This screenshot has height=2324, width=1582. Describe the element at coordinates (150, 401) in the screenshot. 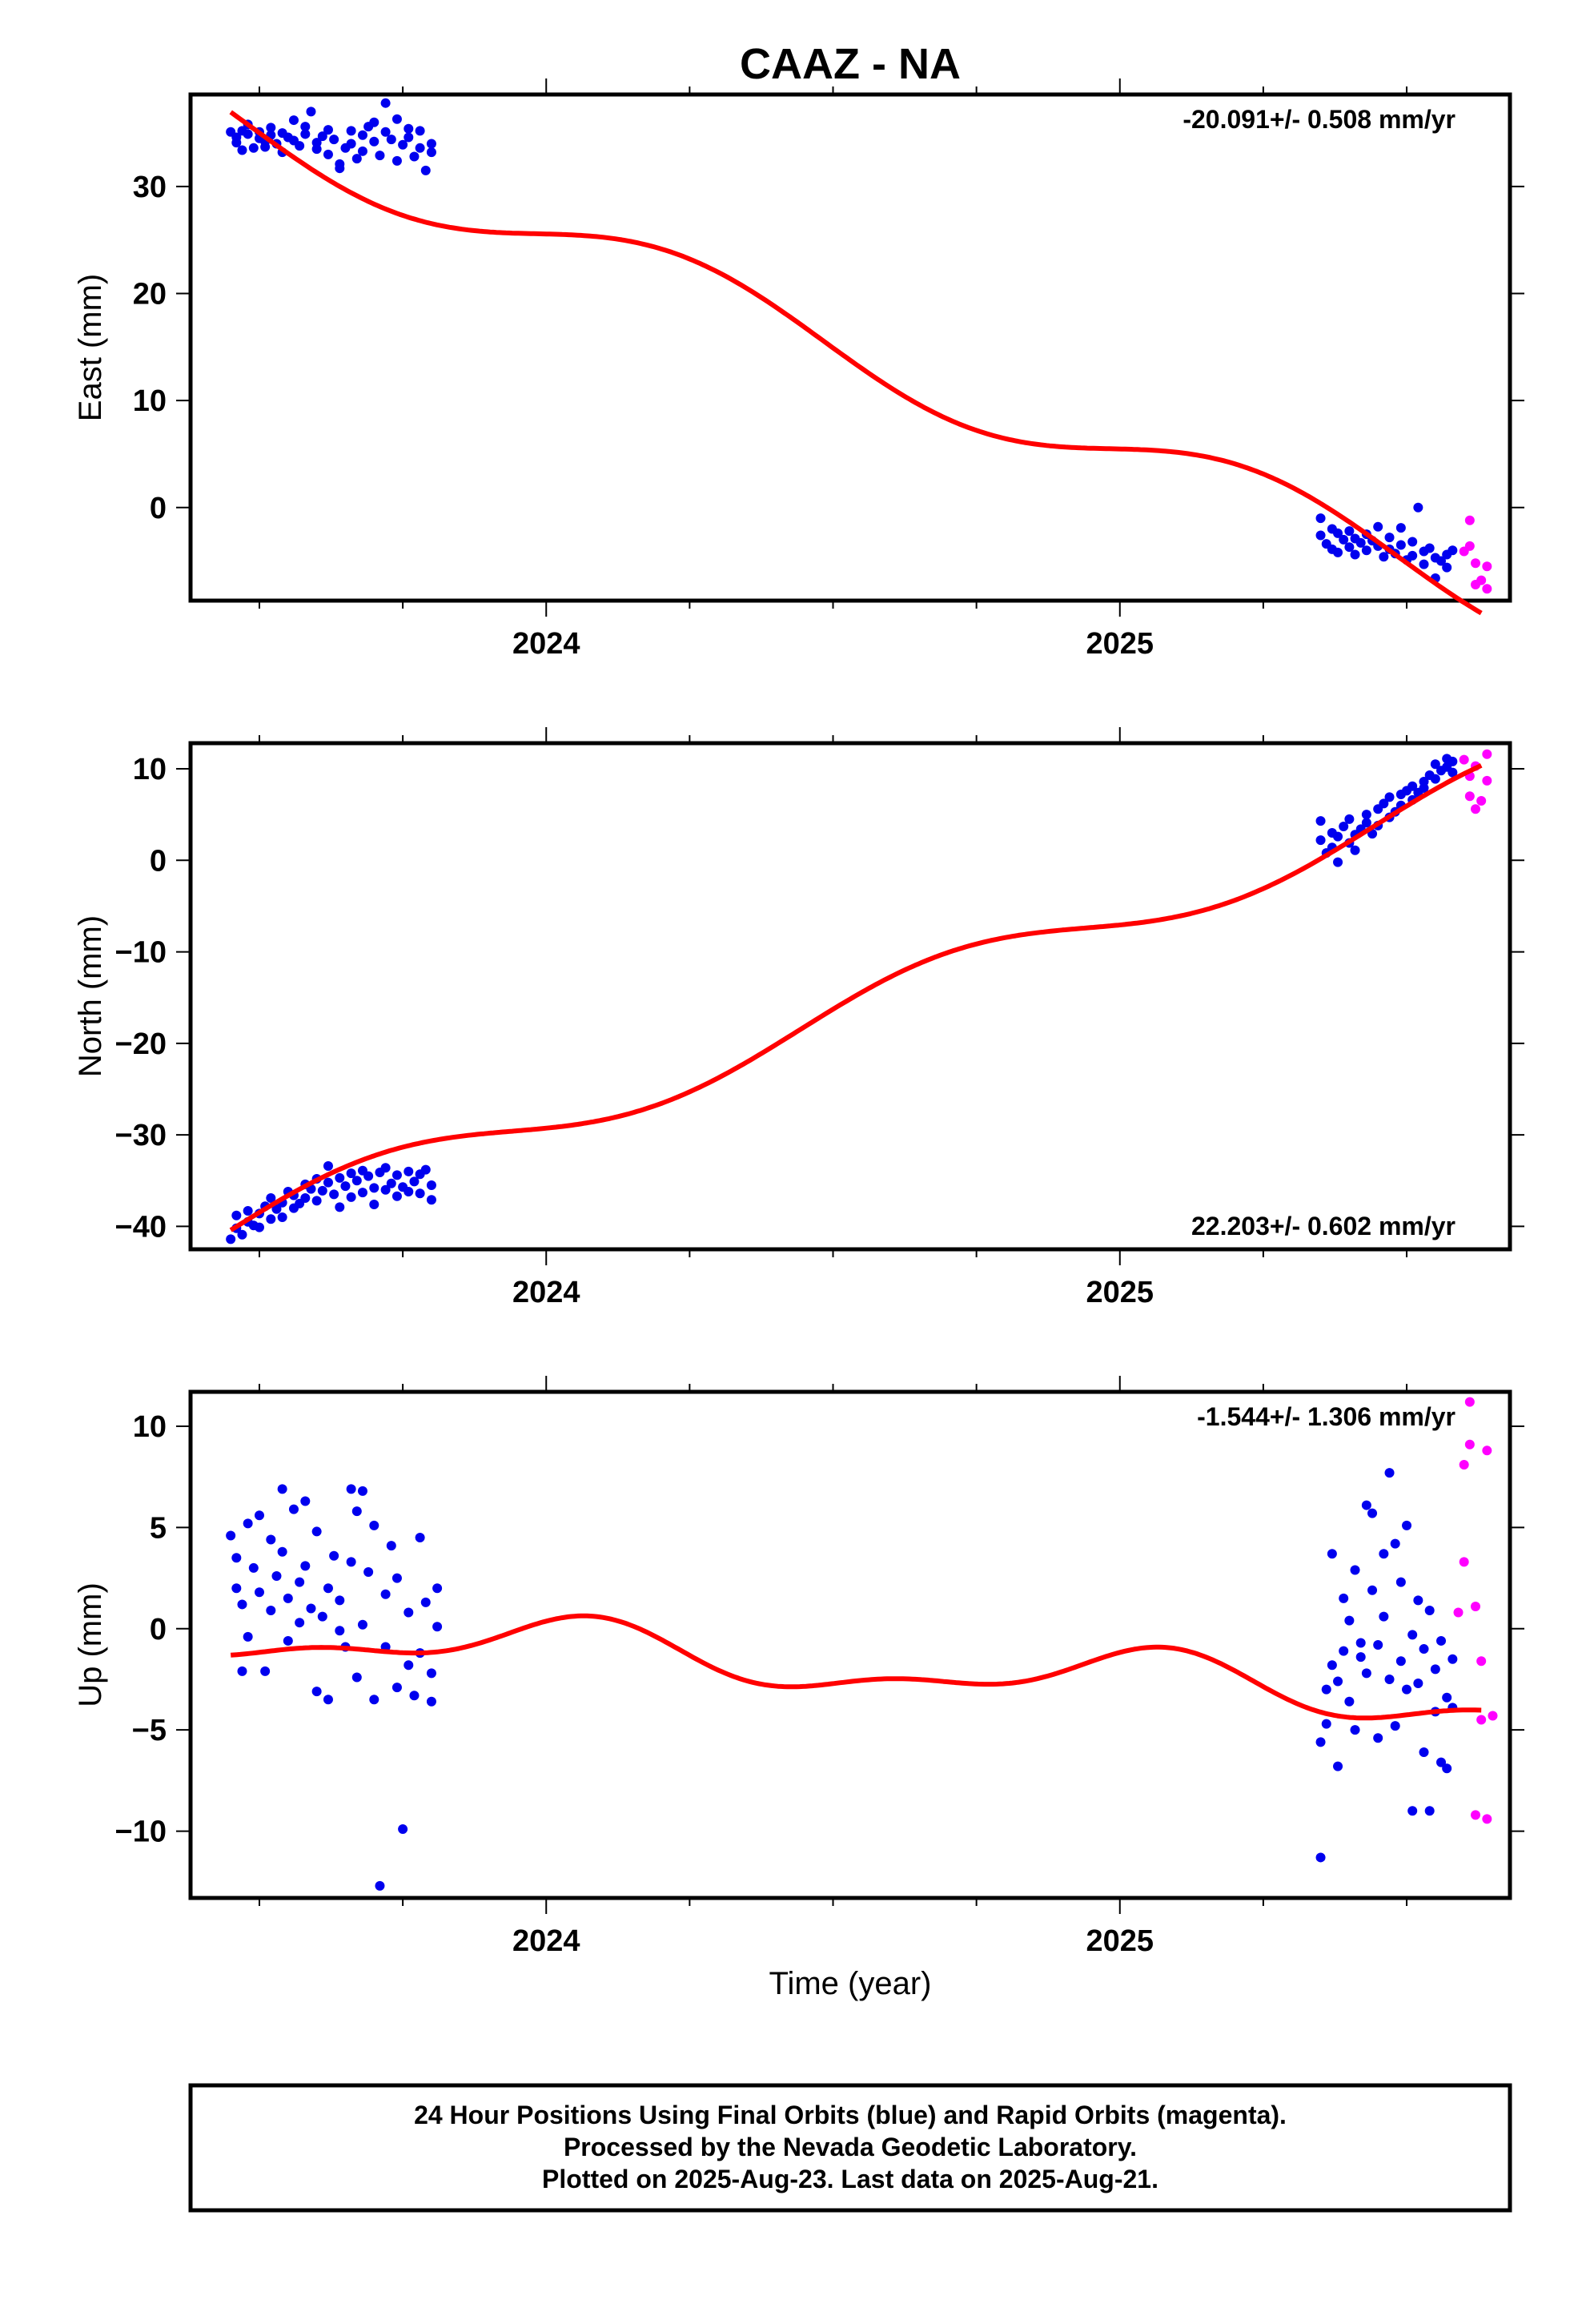

I see `y-tick-label: 10` at that location.